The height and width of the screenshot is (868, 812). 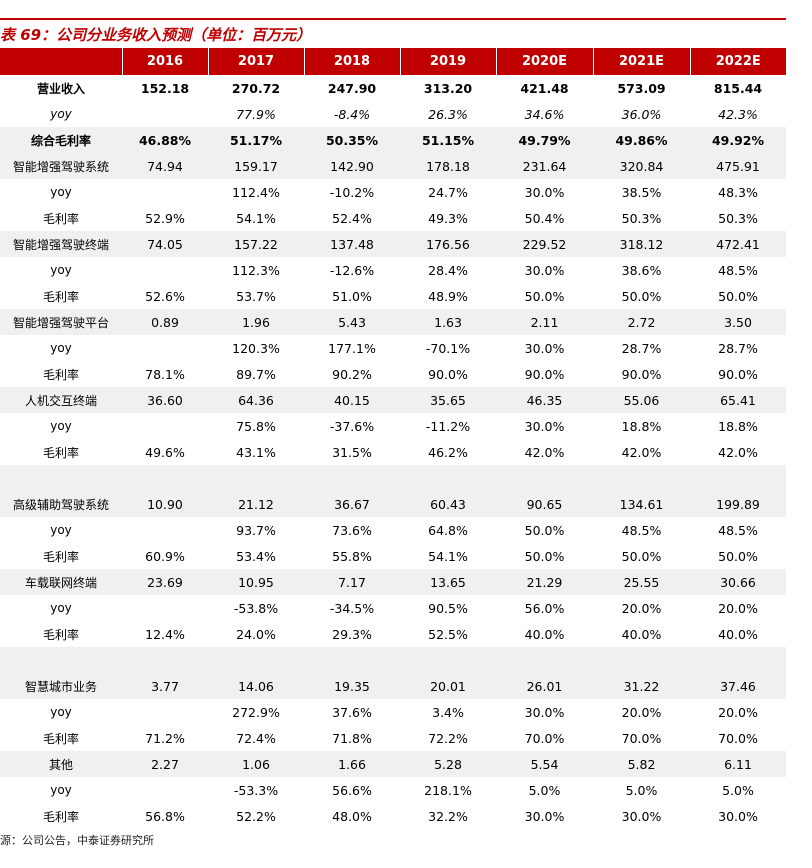 I want to click on value-cell: 23.69, so click(x=165, y=582).